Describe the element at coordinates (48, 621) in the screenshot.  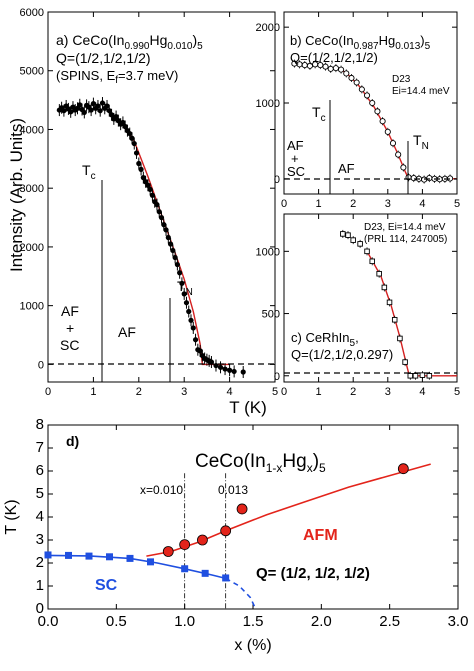
I see `x-tick-label: 0.0` at that location.